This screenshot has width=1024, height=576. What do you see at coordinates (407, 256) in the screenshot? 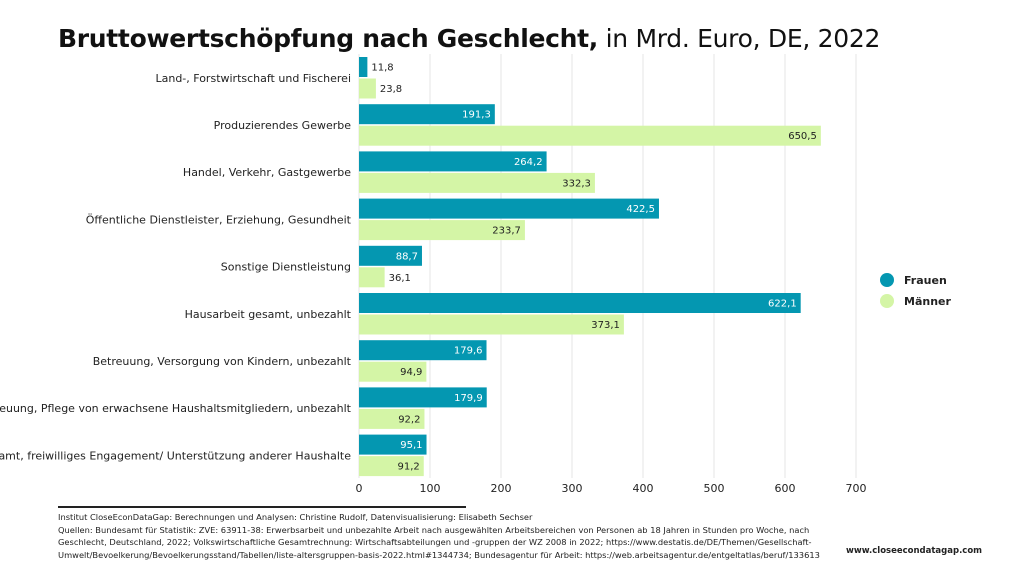
I see `value-label-frauen: 88,7` at bounding box center [407, 256].